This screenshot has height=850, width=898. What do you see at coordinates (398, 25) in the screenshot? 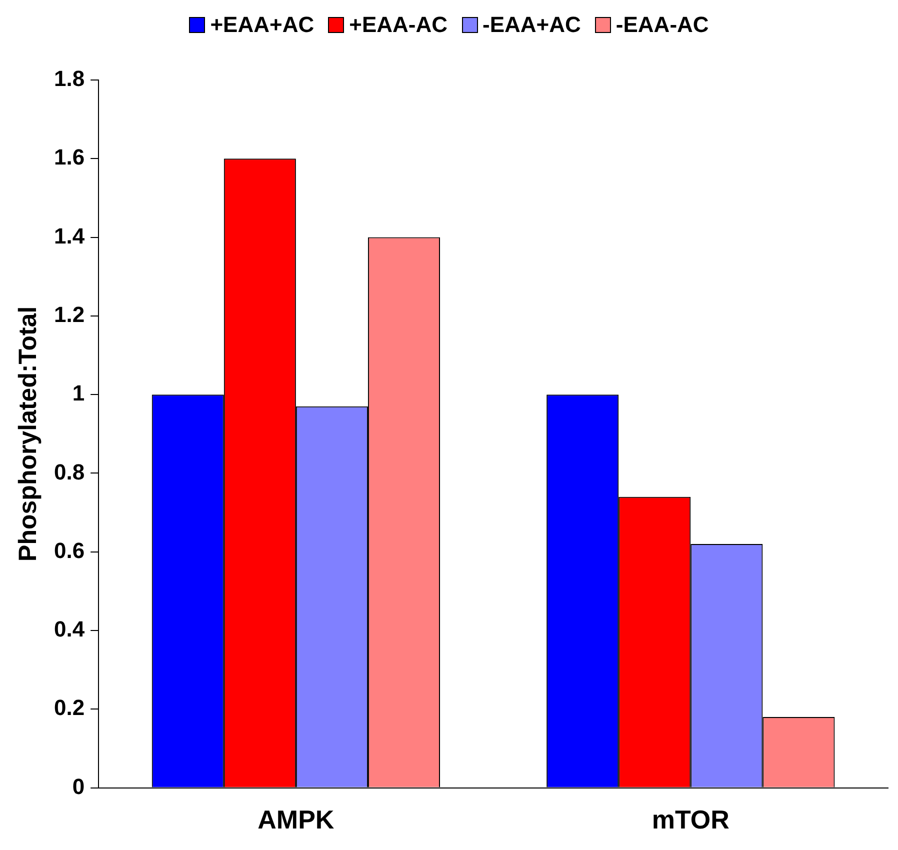
I see `legend-label: +EAA-AC` at bounding box center [398, 25].